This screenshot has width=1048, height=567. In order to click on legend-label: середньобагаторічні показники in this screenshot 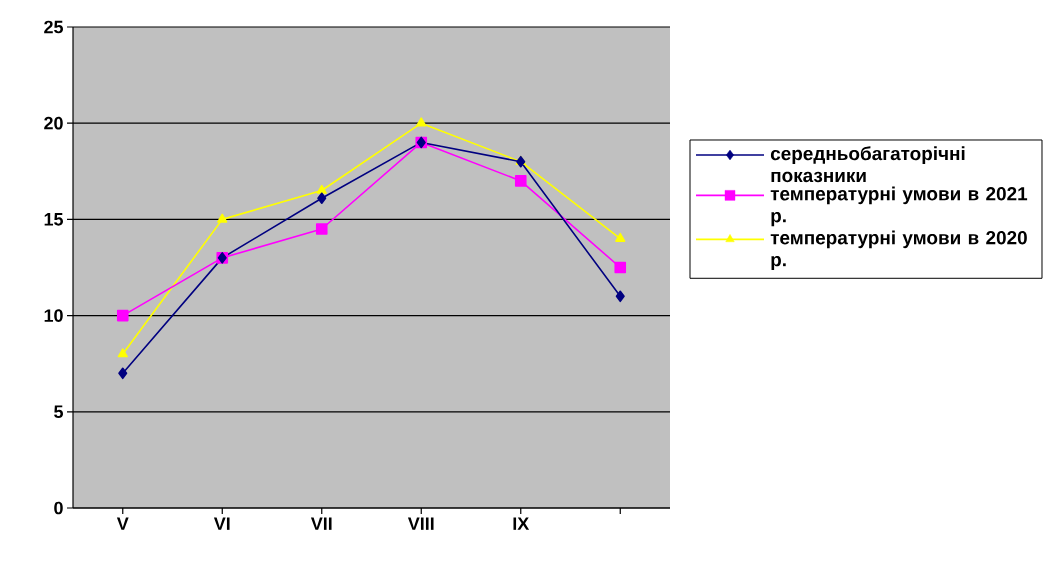, I will do `click(867, 164)`.